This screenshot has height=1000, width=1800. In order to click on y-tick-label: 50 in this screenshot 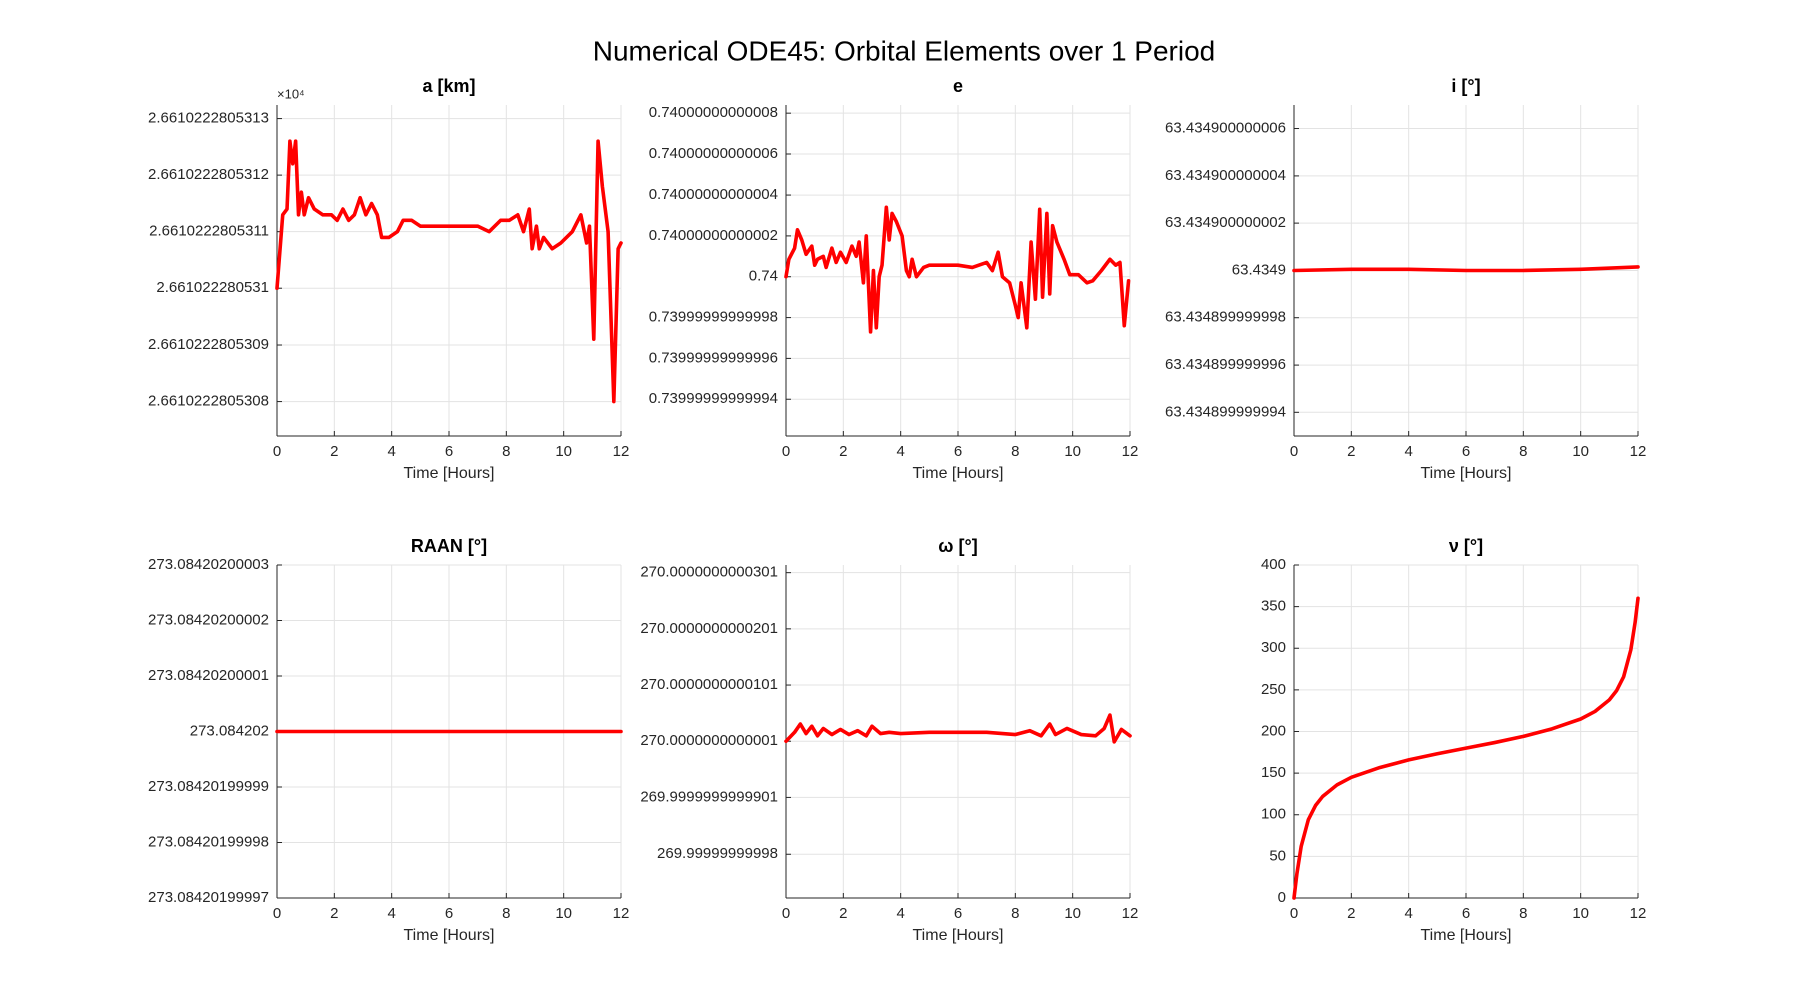, I will do `click(1277, 855)`.